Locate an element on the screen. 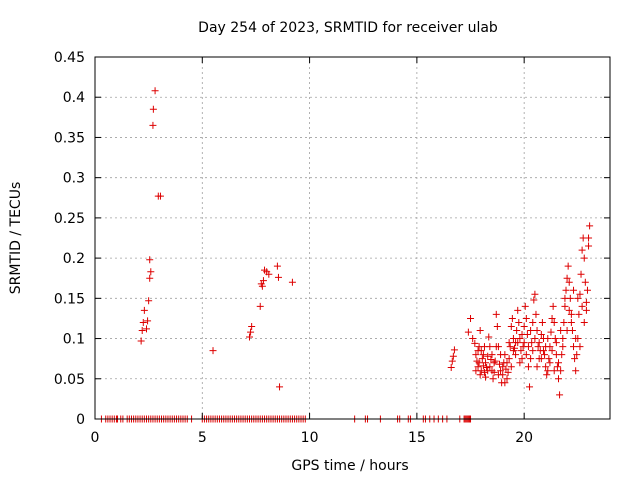 This screenshot has height=480, width=640. y-tick-label: 0.3 is located at coordinates (74, 179).